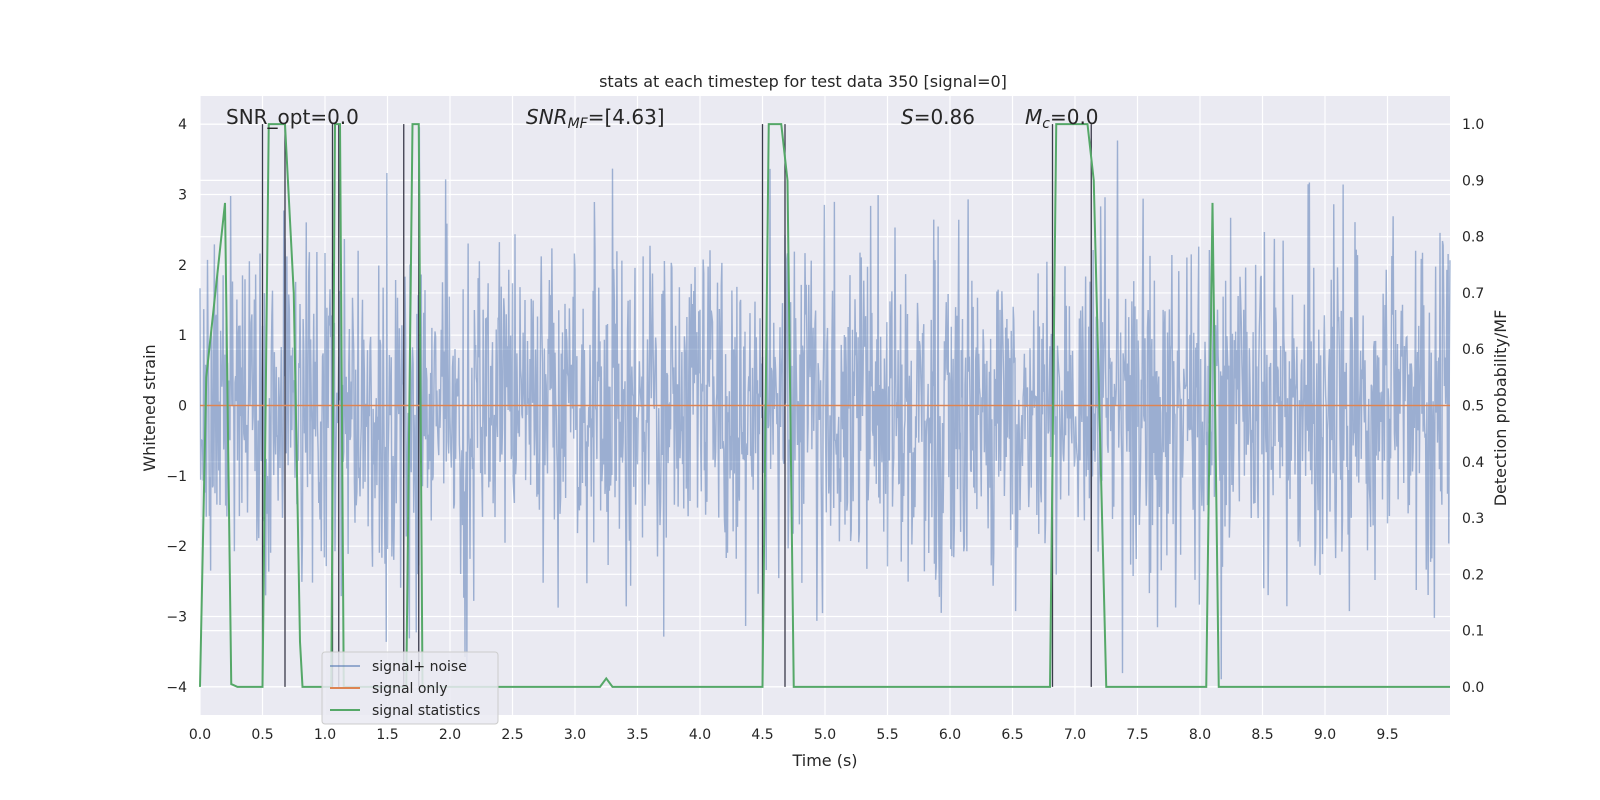 Image resolution: width=1600 pixels, height=800 pixels. Describe the element at coordinates (1473, 632) in the screenshot. I see `y2-tick-label-1: 0.1` at that location.